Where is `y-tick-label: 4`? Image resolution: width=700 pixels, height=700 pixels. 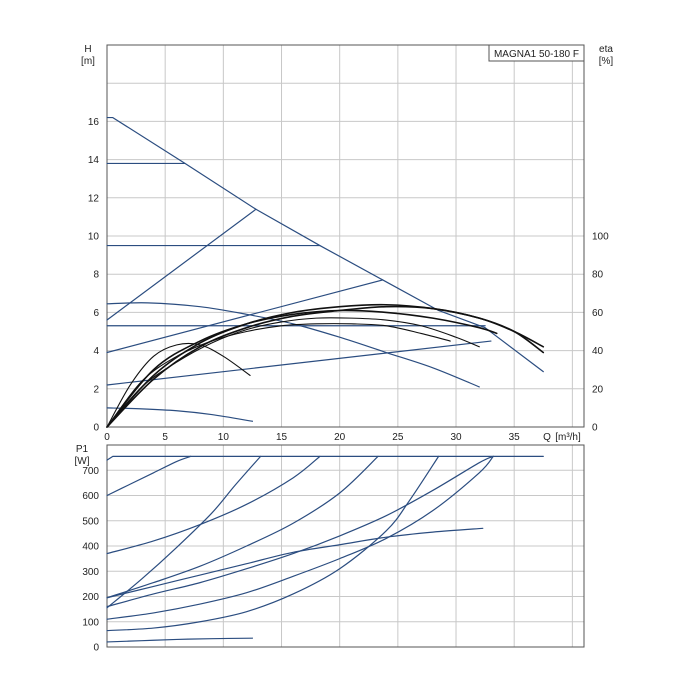
y-tick-label: 4 is located at coordinates (96, 351).